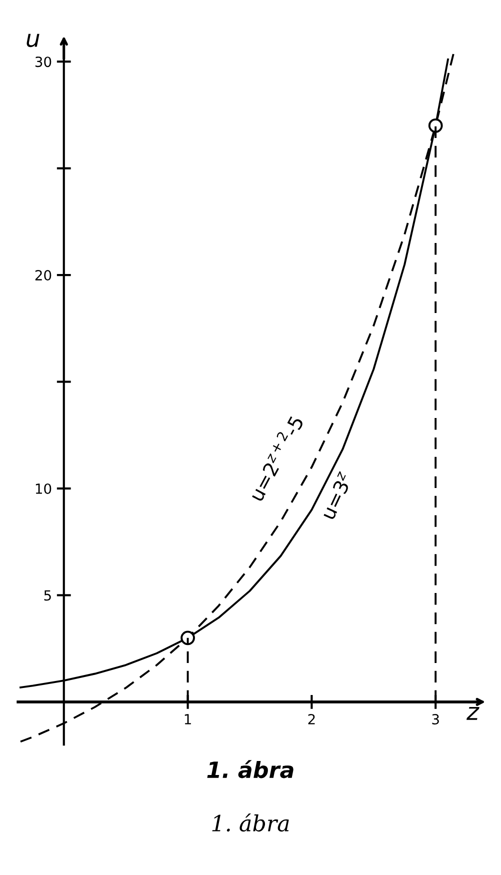  Describe the element at coordinates (275, 458) in the screenshot. I see `annotation: u=2$^{z+2}$-5` at that location.